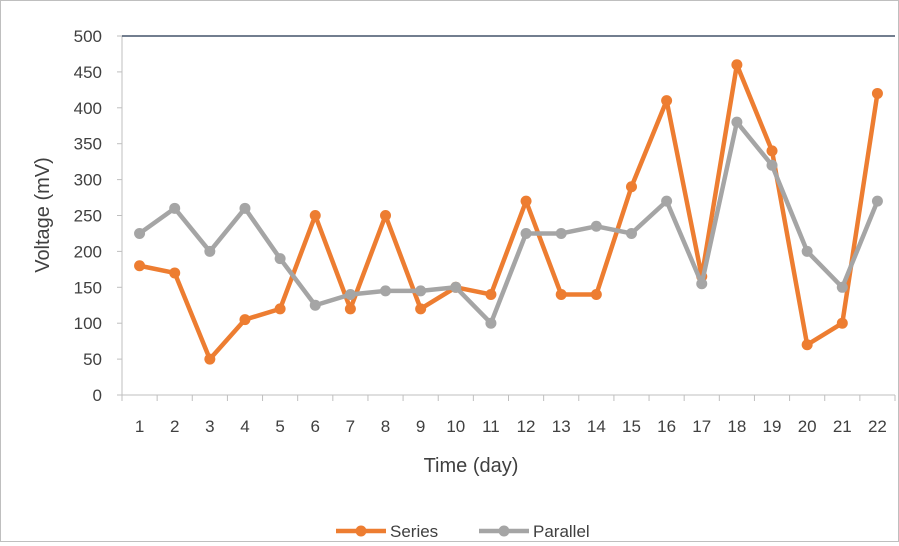 The height and width of the screenshot is (546, 899). I want to click on legend-item-parallel: Parallel, so click(534, 531).